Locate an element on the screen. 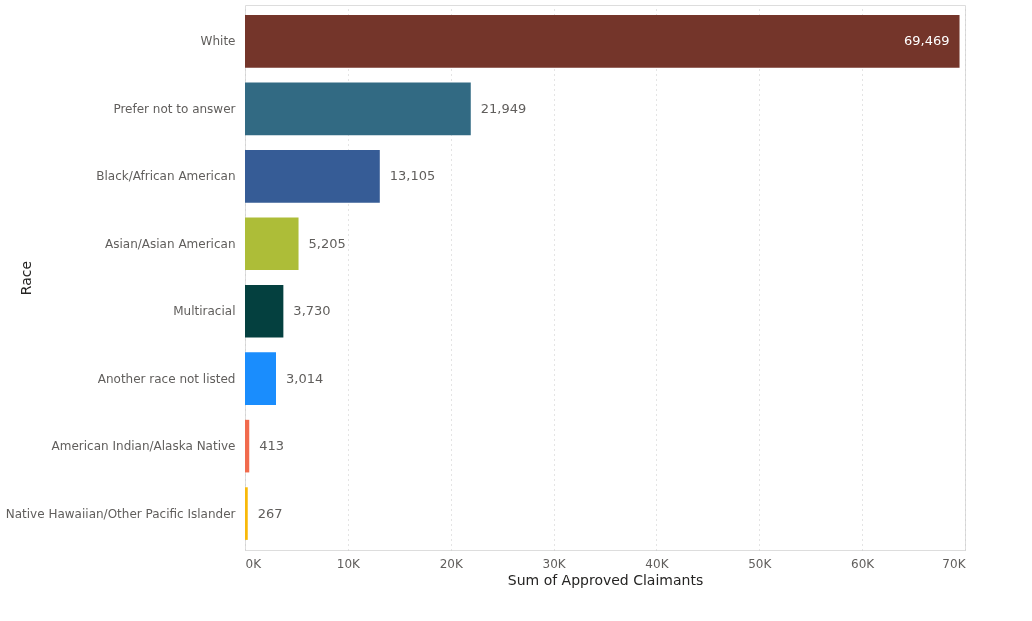  y-tick-label: White is located at coordinates (218, 41).